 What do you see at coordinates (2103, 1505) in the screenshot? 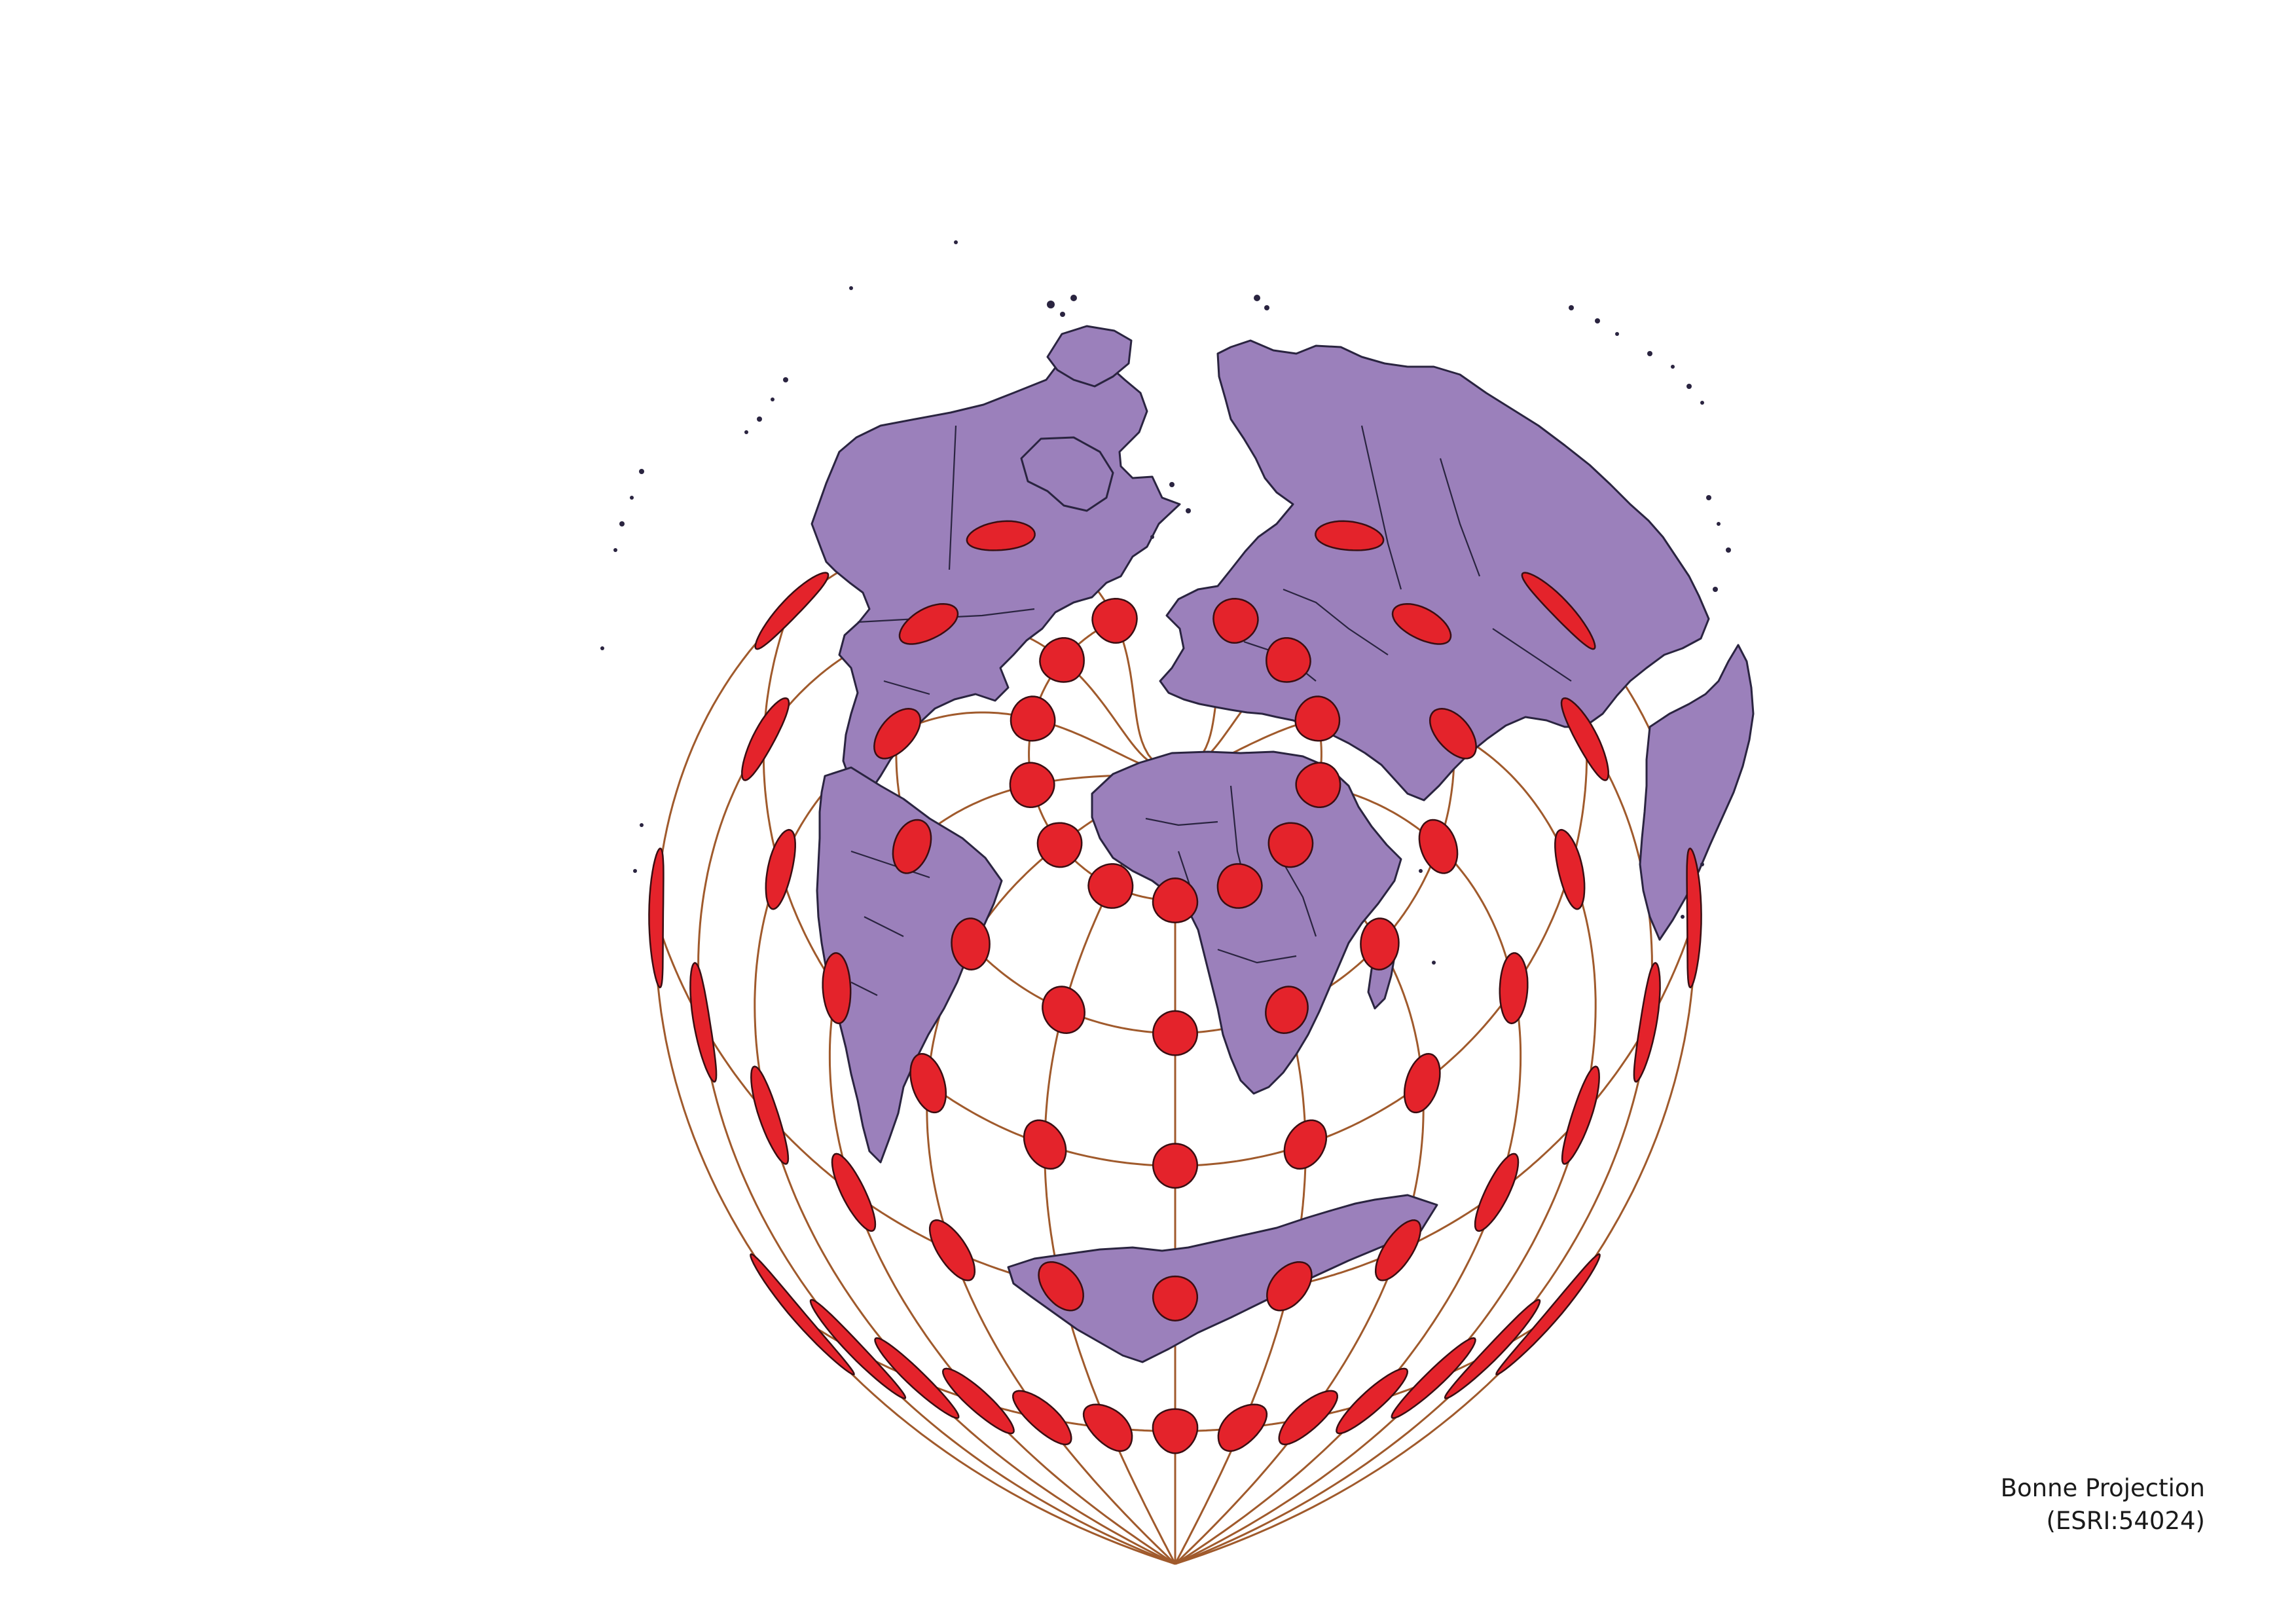
I see `projection-caption: Bonne Projection (ESRI:54024)` at bounding box center [2103, 1505].